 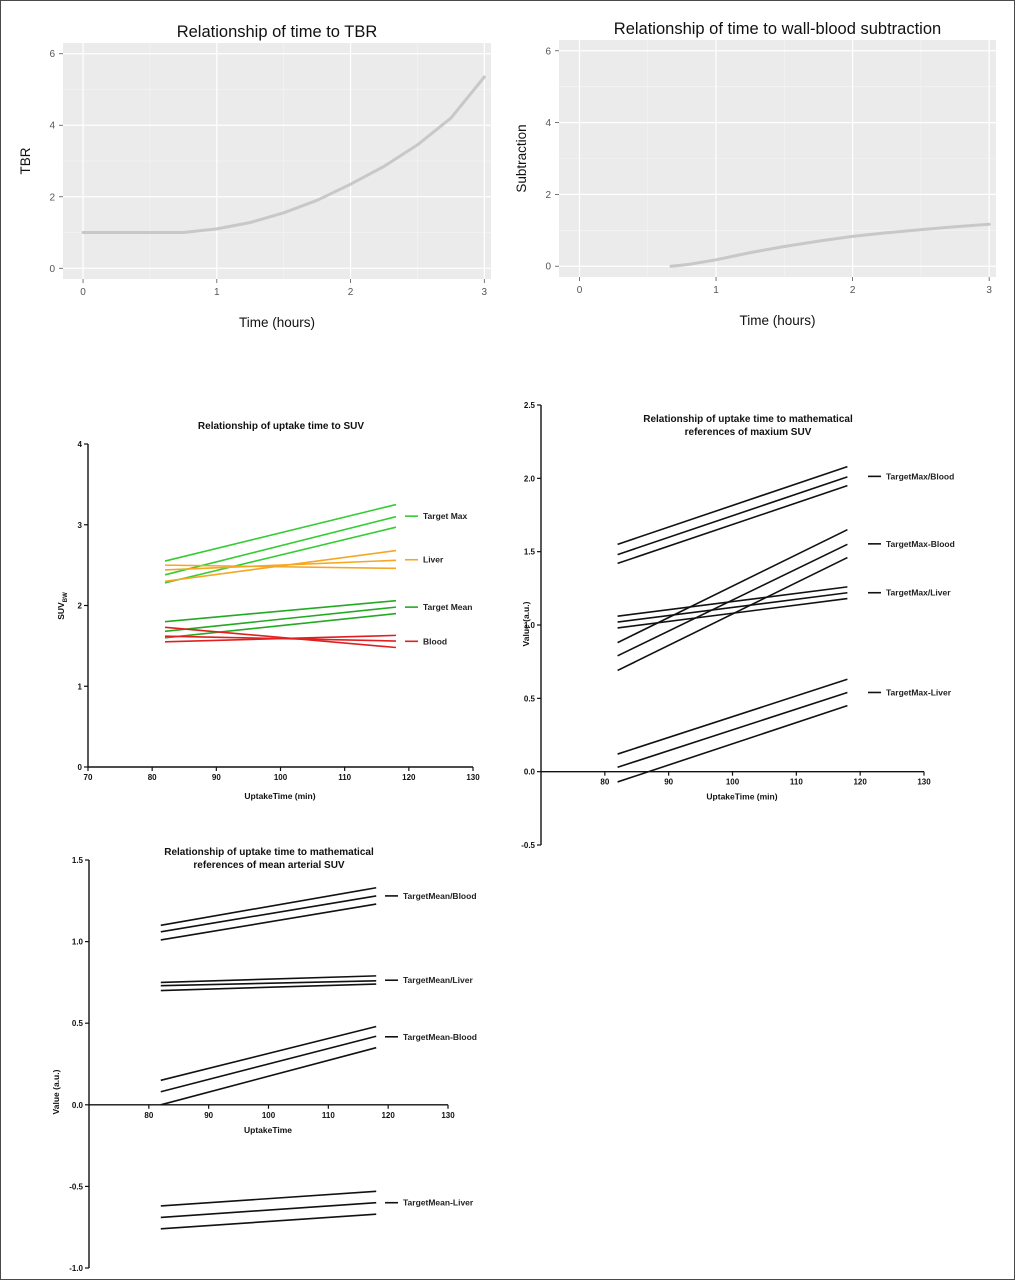 I want to click on series-label: Target Max, so click(x=445, y=516).